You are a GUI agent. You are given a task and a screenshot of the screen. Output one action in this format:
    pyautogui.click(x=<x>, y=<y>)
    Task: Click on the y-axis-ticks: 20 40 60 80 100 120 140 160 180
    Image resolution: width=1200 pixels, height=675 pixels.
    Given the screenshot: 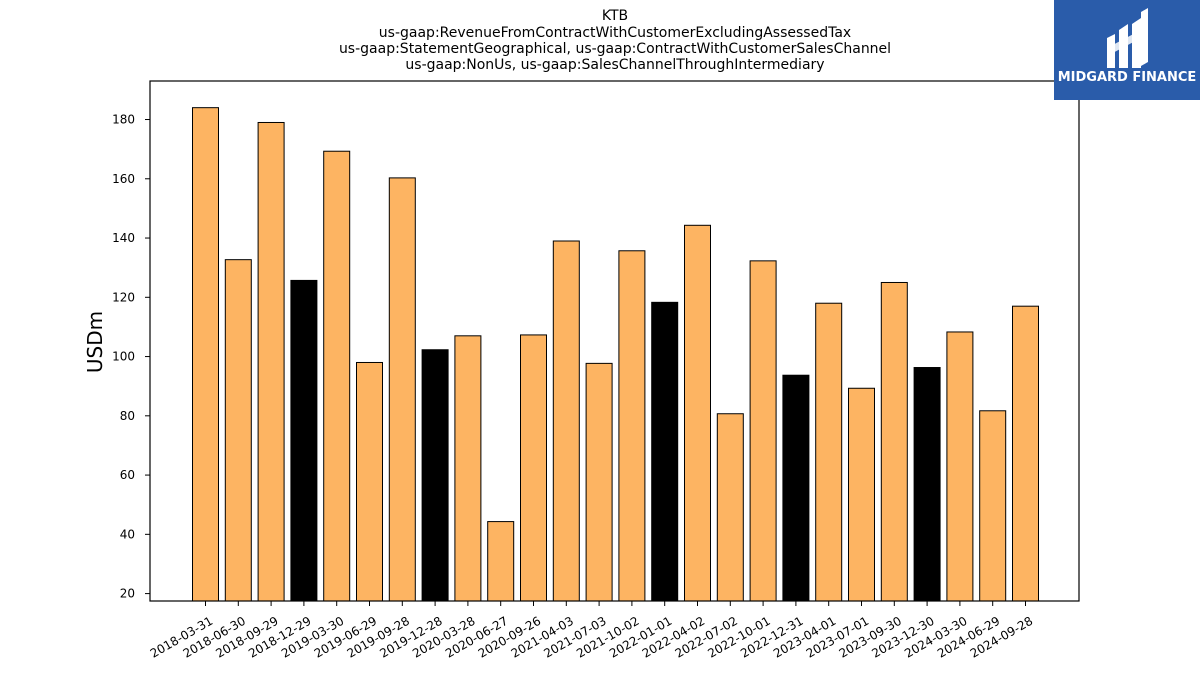 What is the action you would take?
    pyautogui.click(x=131, y=357)
    